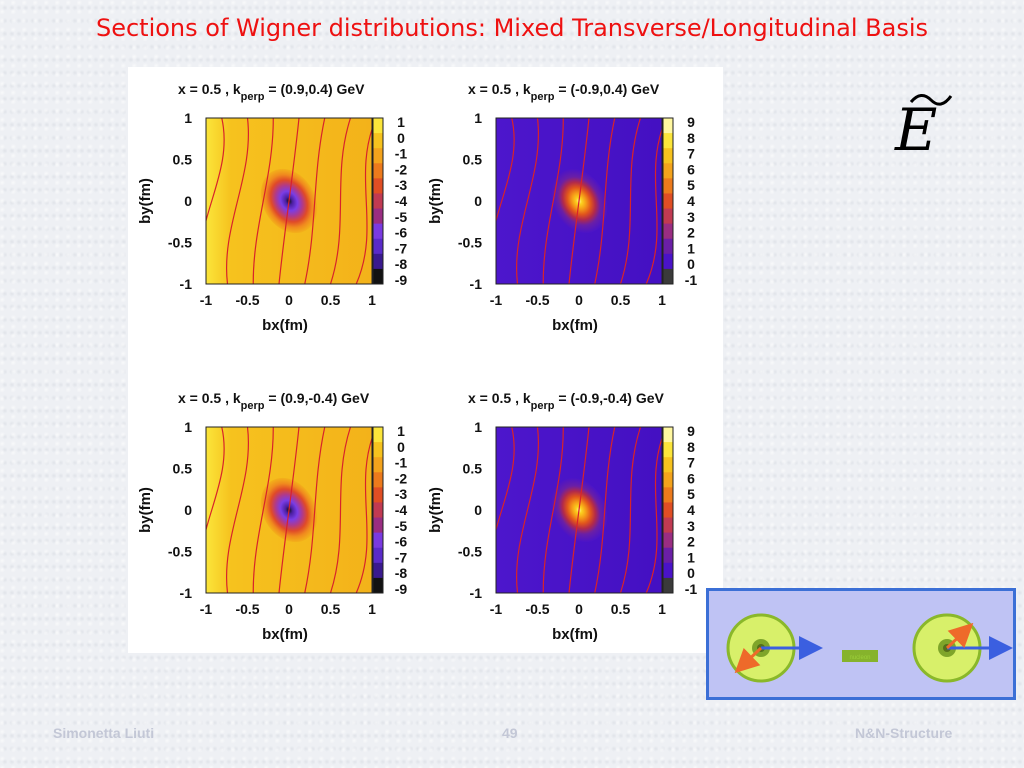 Image resolution: width=1024 pixels, height=768 pixels. What do you see at coordinates (691, 233) in the screenshot?
I see `colorbar-tick-label: 2` at bounding box center [691, 233].